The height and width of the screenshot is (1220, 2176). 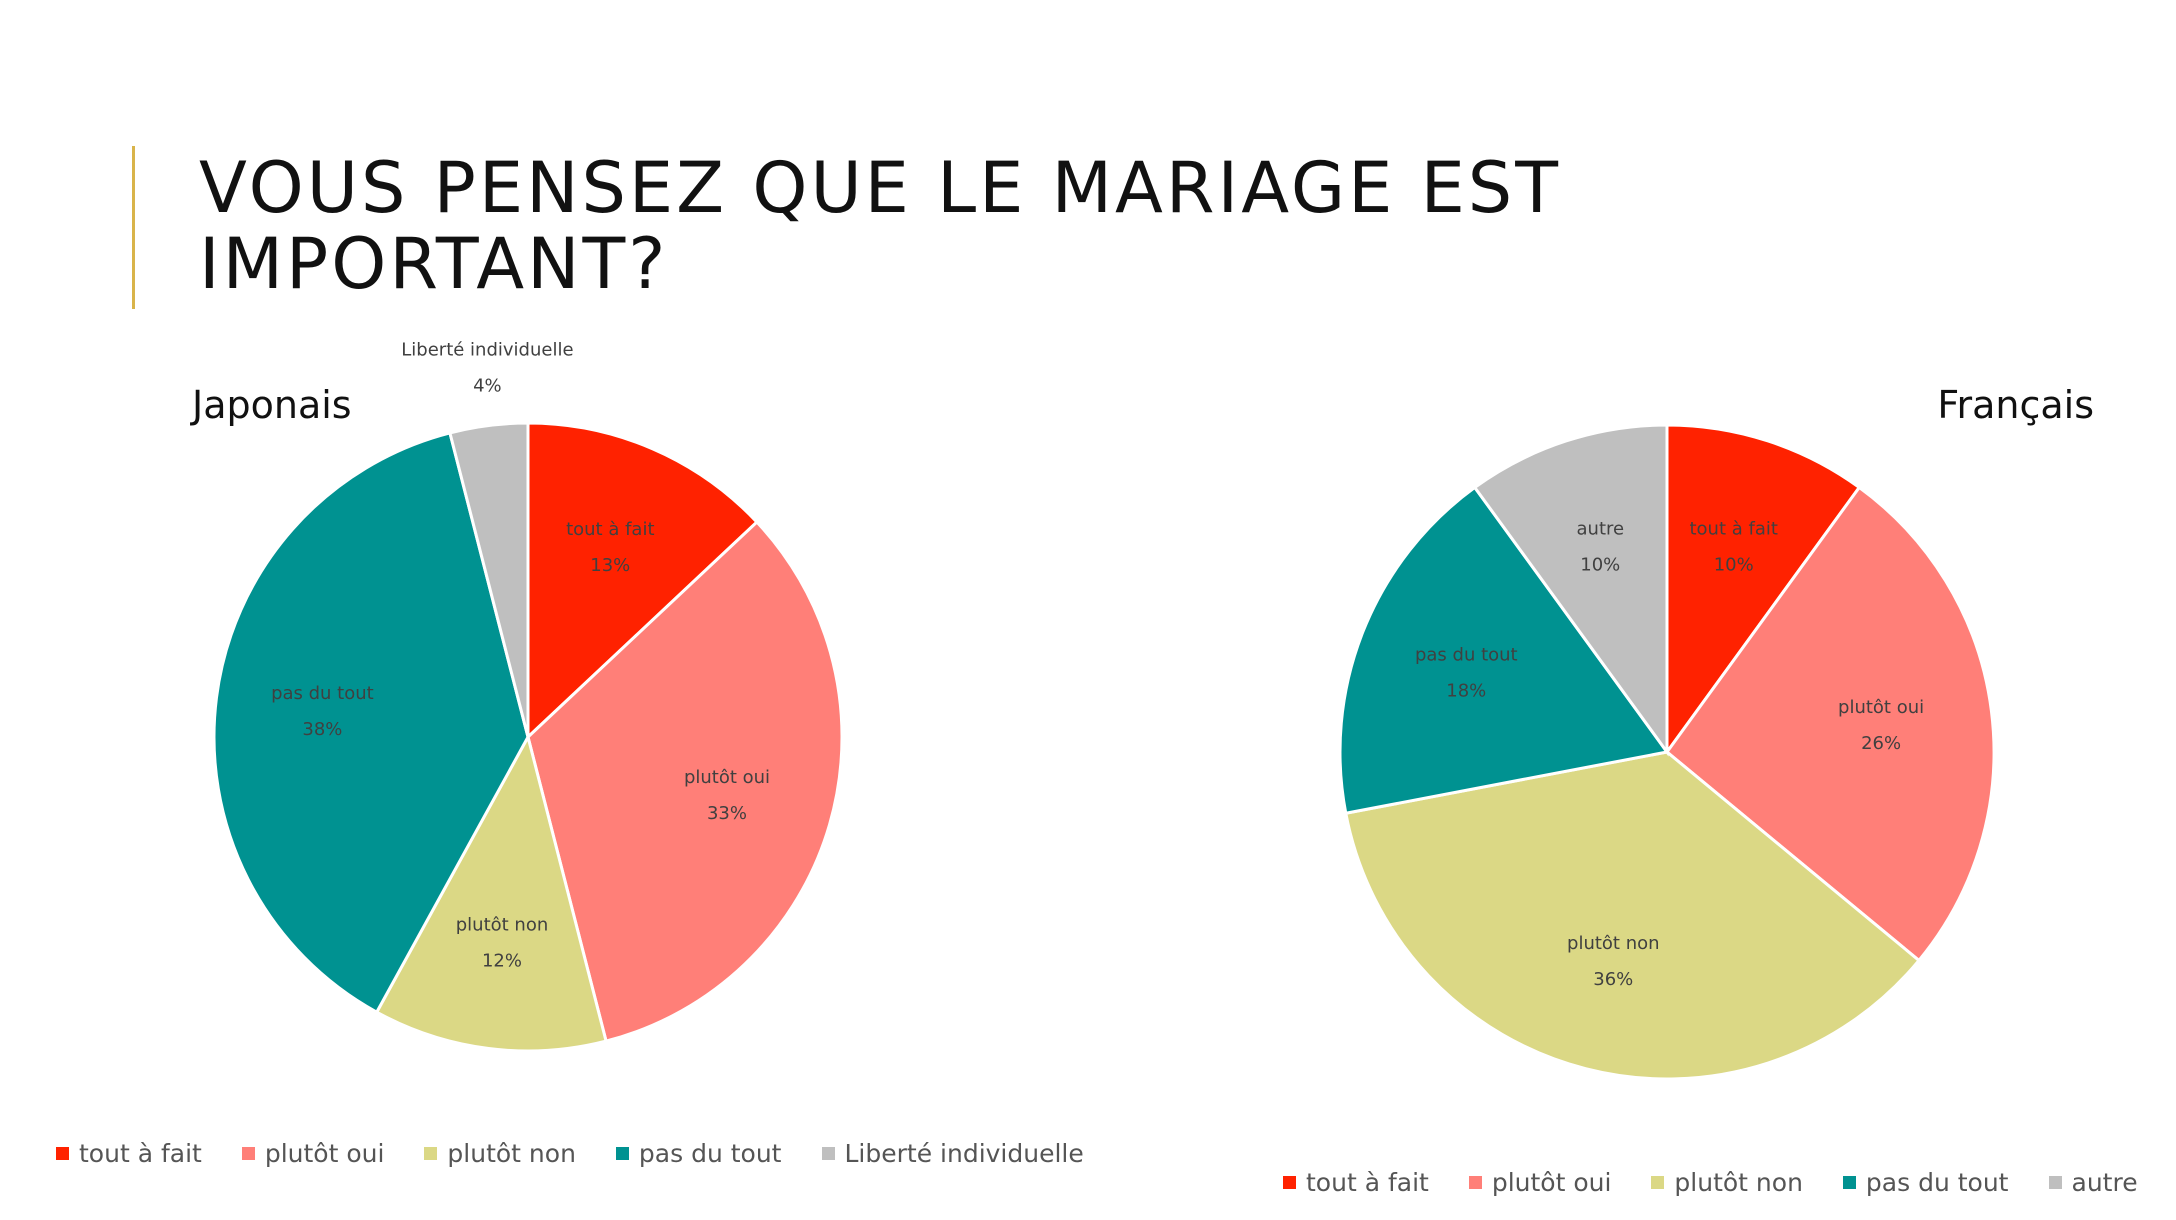 What do you see at coordinates (1633, 915) in the screenshot?
I see `pie-slice-francais-plutot-non` at bounding box center [1633, 915].